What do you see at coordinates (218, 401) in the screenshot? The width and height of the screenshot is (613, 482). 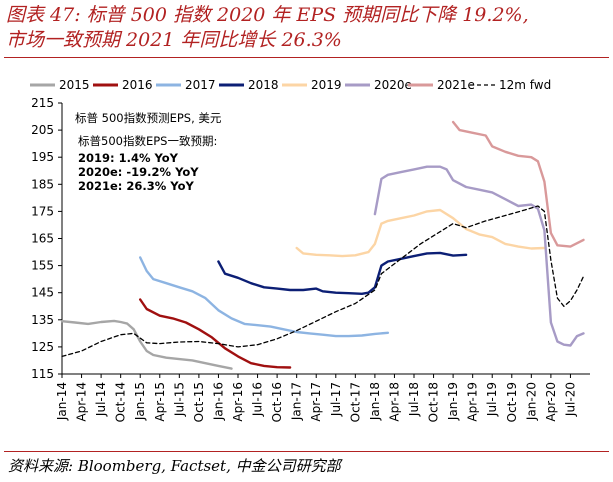 I see `x-tick-label: Jan-16` at bounding box center [218, 401].